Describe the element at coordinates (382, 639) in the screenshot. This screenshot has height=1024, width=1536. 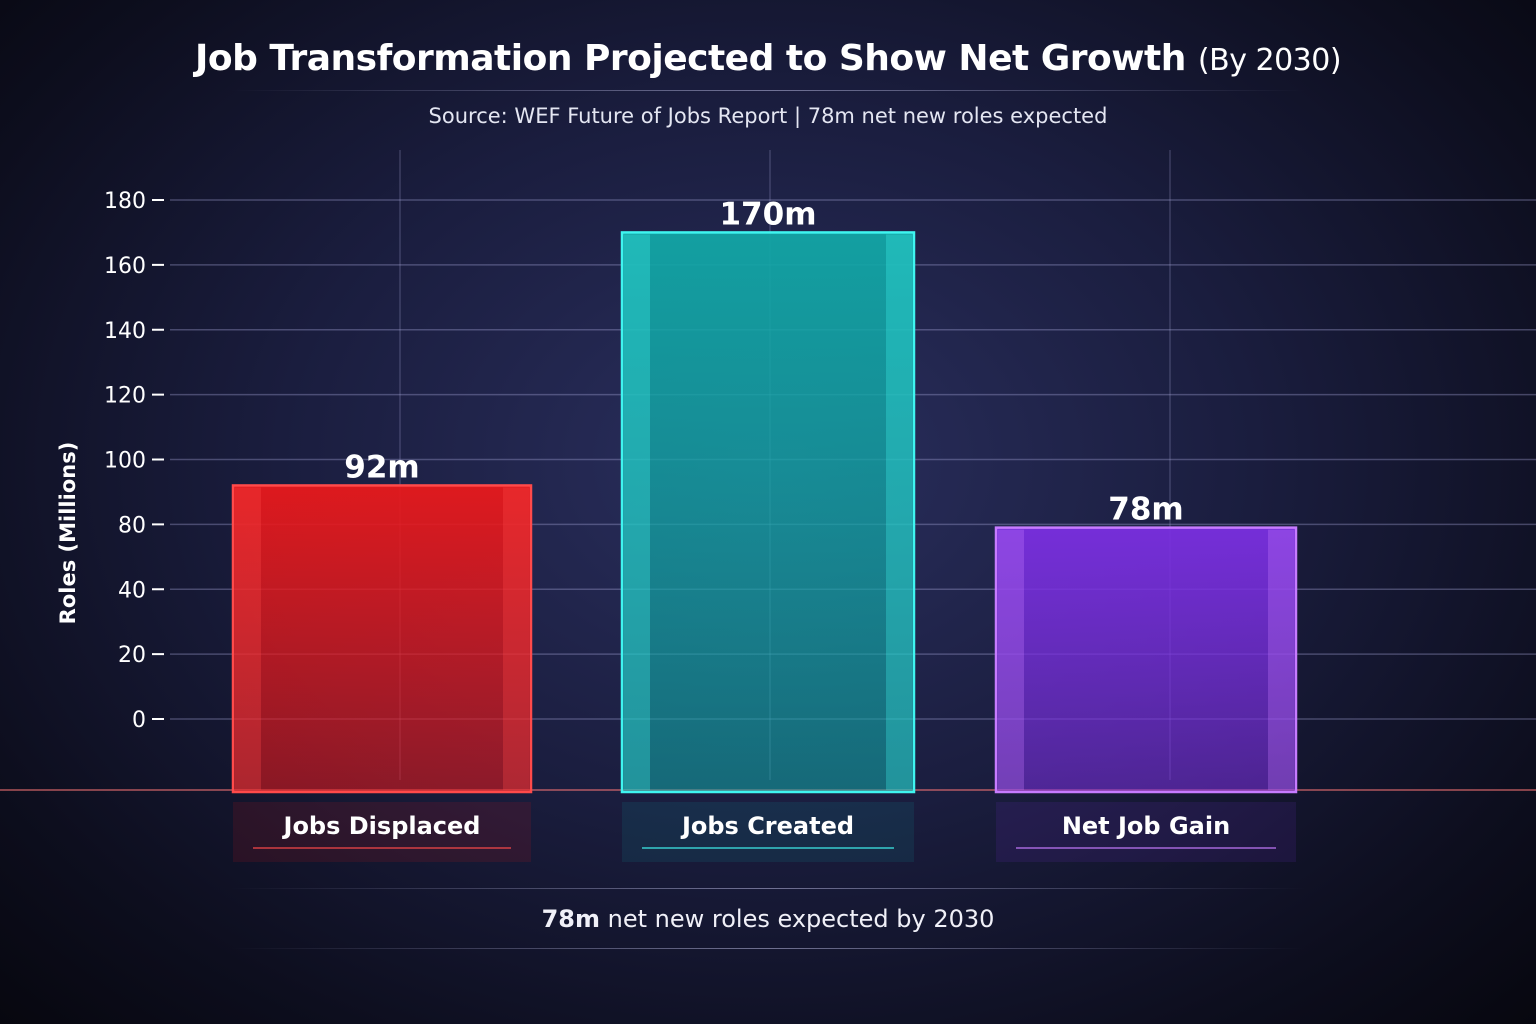
I see `bar-jobs-displaced` at that location.